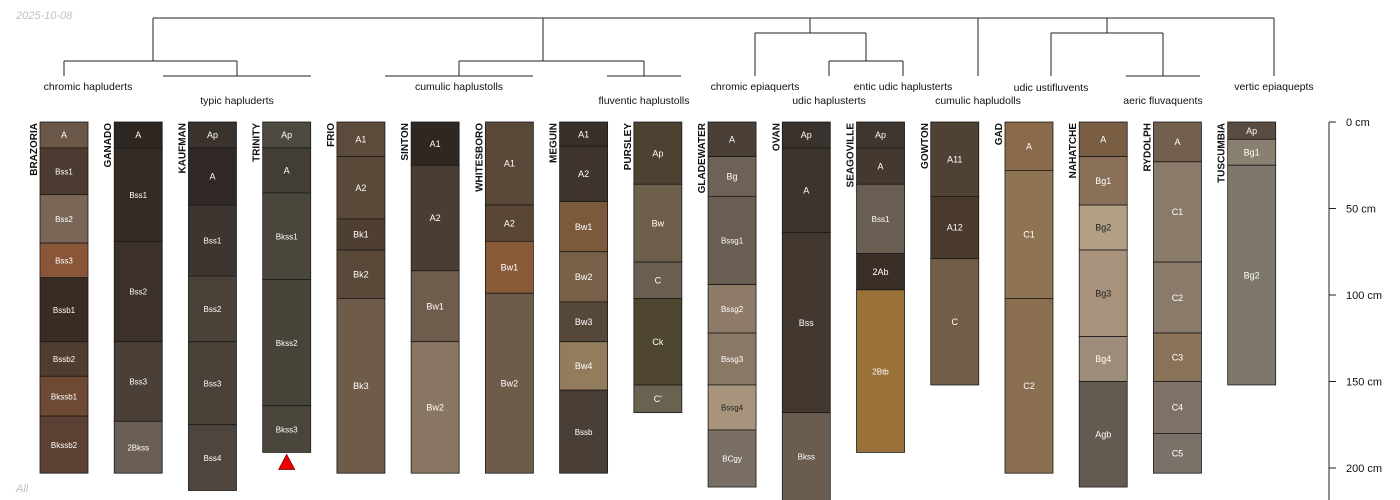 The image size is (1400, 500). I want to click on horizon-label: C, so click(658, 280).